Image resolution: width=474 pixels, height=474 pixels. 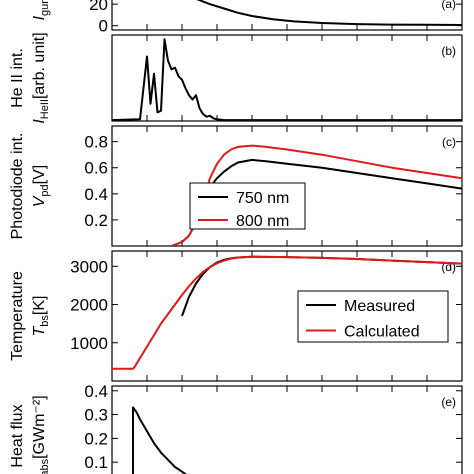 What do you see at coordinates (448, 51) in the screenshot?
I see `panel-tag: (b)` at bounding box center [448, 51].